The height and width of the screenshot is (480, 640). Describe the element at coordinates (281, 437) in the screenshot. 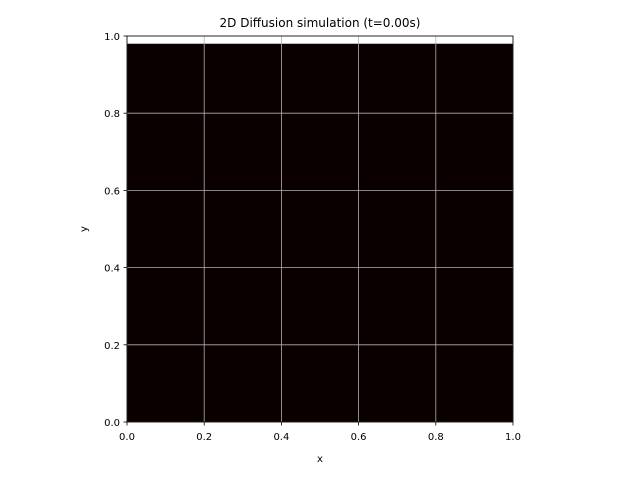

I see `x-tick-label-2: 0.4` at that location.